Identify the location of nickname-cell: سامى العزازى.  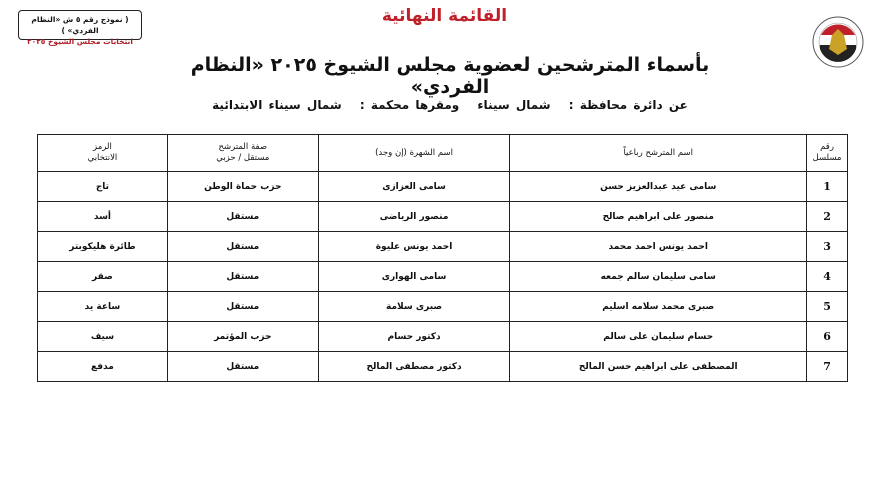
(414, 186).